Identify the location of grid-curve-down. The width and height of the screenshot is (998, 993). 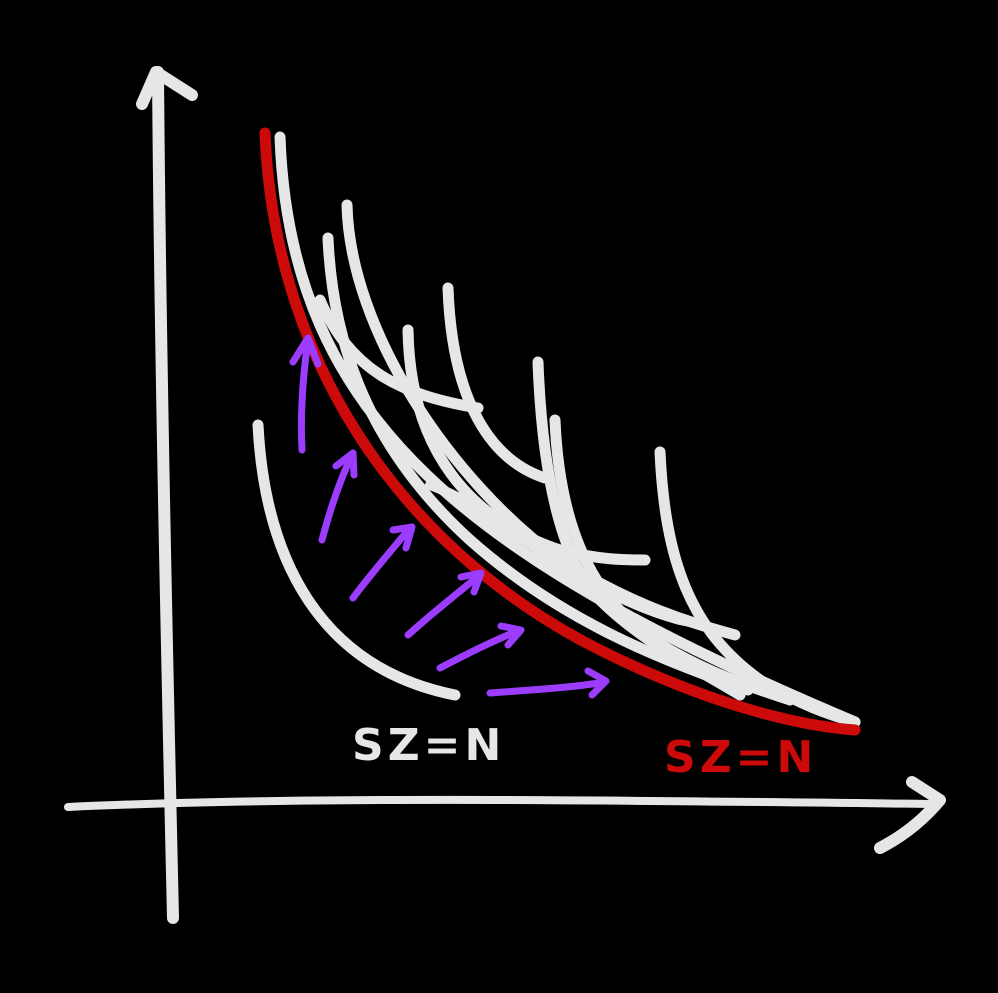
(496, 383).